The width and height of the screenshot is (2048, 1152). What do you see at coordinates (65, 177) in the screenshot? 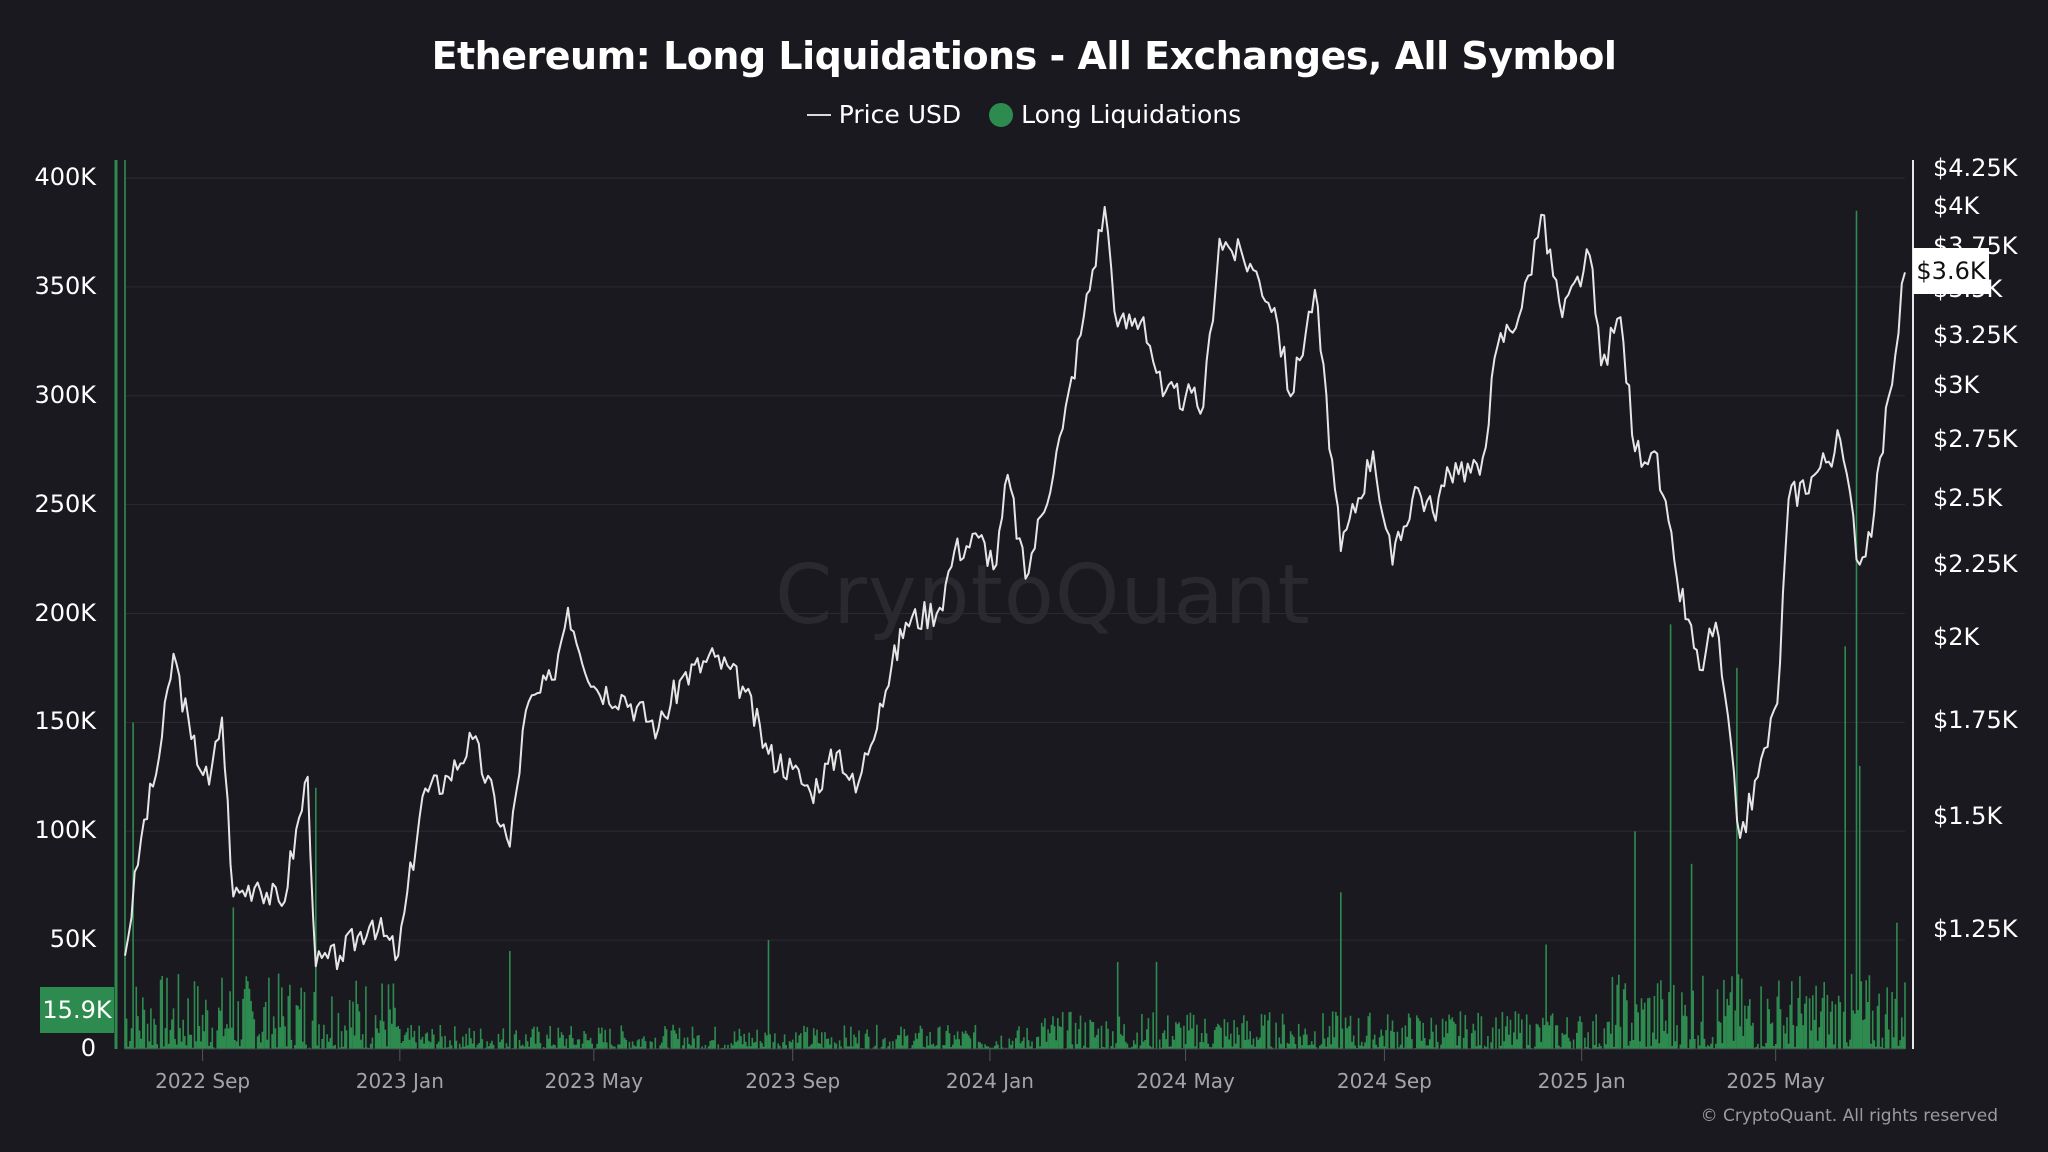
I see `left-tick-label: 400K` at bounding box center [65, 177].